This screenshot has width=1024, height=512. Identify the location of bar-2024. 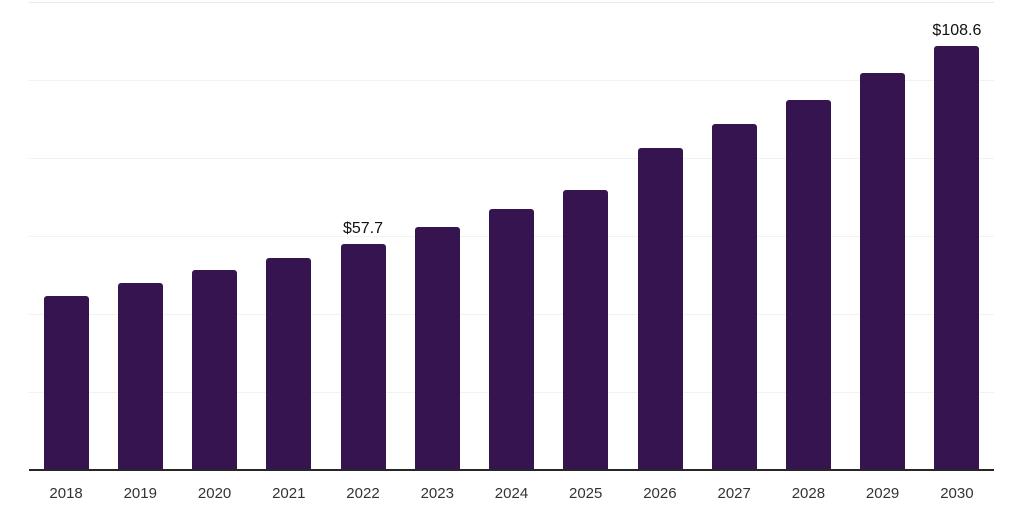
(511, 338).